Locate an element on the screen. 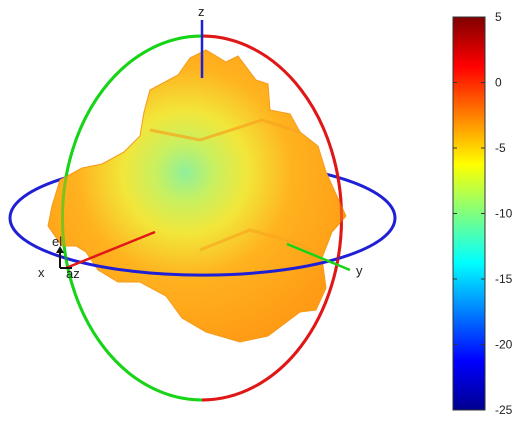  colorbar-tick-label: -20 is located at coordinates (504, 345).